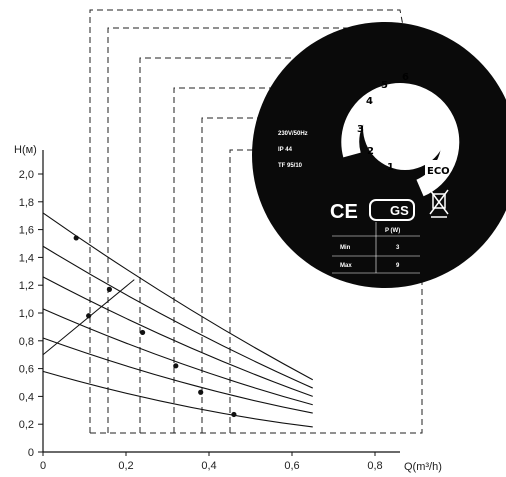 The image size is (506, 477). I want to click on y-axis-label: H(м), so click(25, 150).